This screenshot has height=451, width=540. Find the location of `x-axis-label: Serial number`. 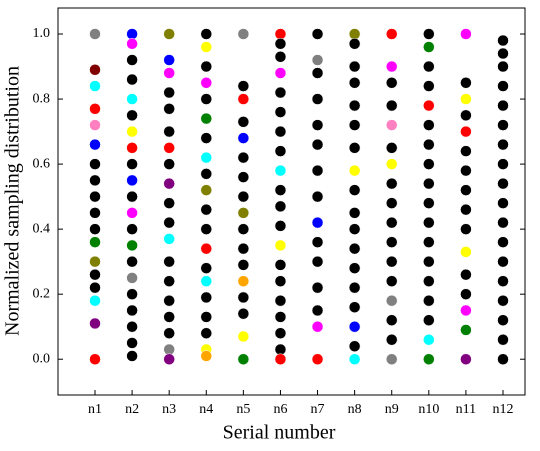

x-axis-label: Serial number is located at coordinates (279, 433).